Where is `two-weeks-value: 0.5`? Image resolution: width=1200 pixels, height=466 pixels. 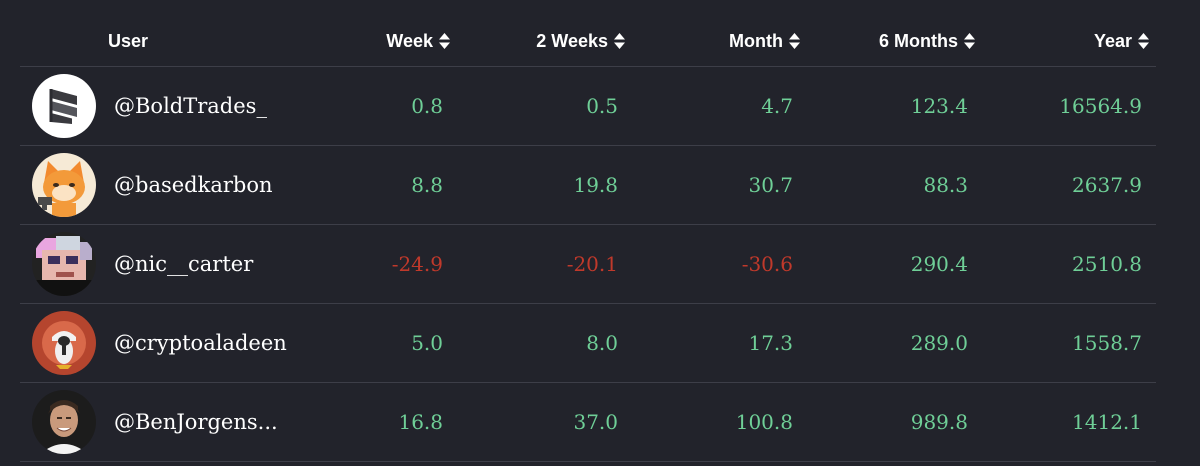
two-weeks-value: 0.5 is located at coordinates (602, 106).